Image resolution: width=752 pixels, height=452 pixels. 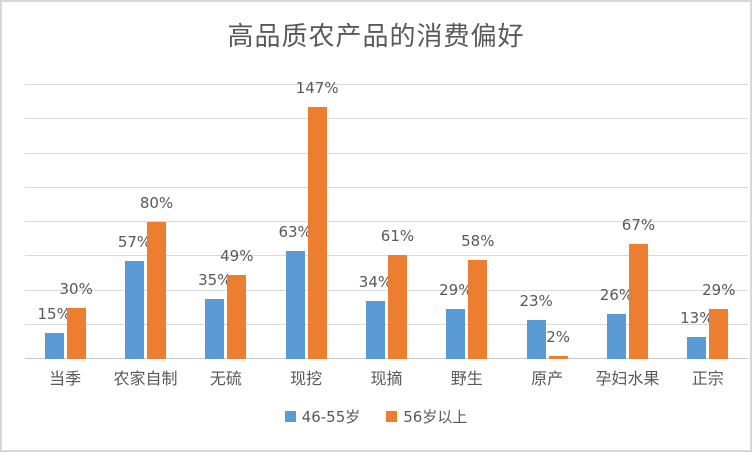 I want to click on bar-series-46-55岁: 34%, so click(x=375, y=316).